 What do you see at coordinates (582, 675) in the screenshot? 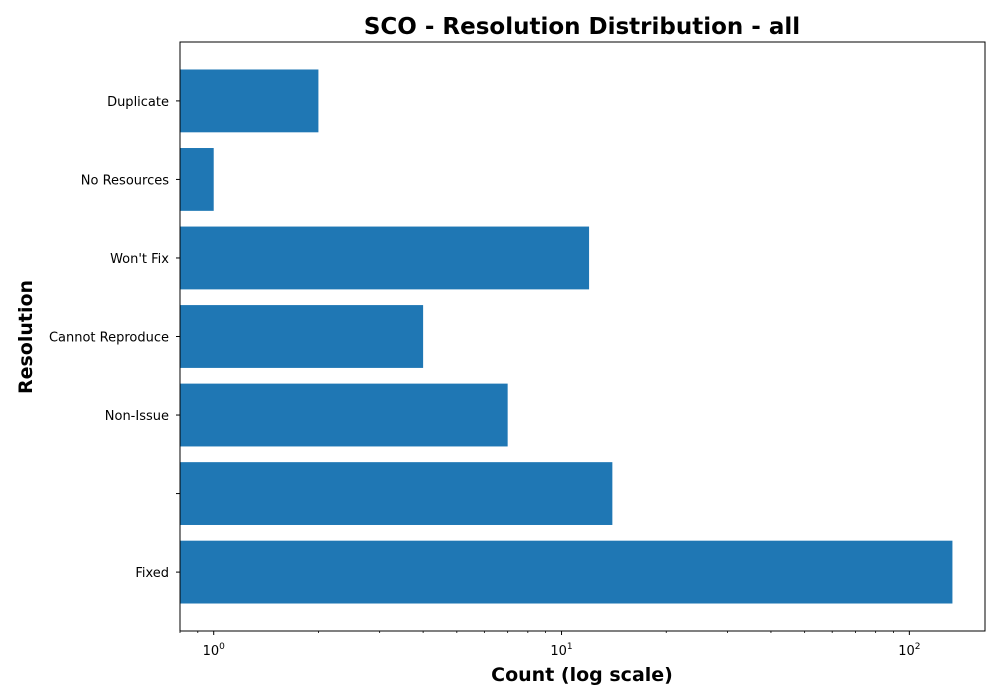
I see `x-axis-label: Count (log scale)` at bounding box center [582, 675].